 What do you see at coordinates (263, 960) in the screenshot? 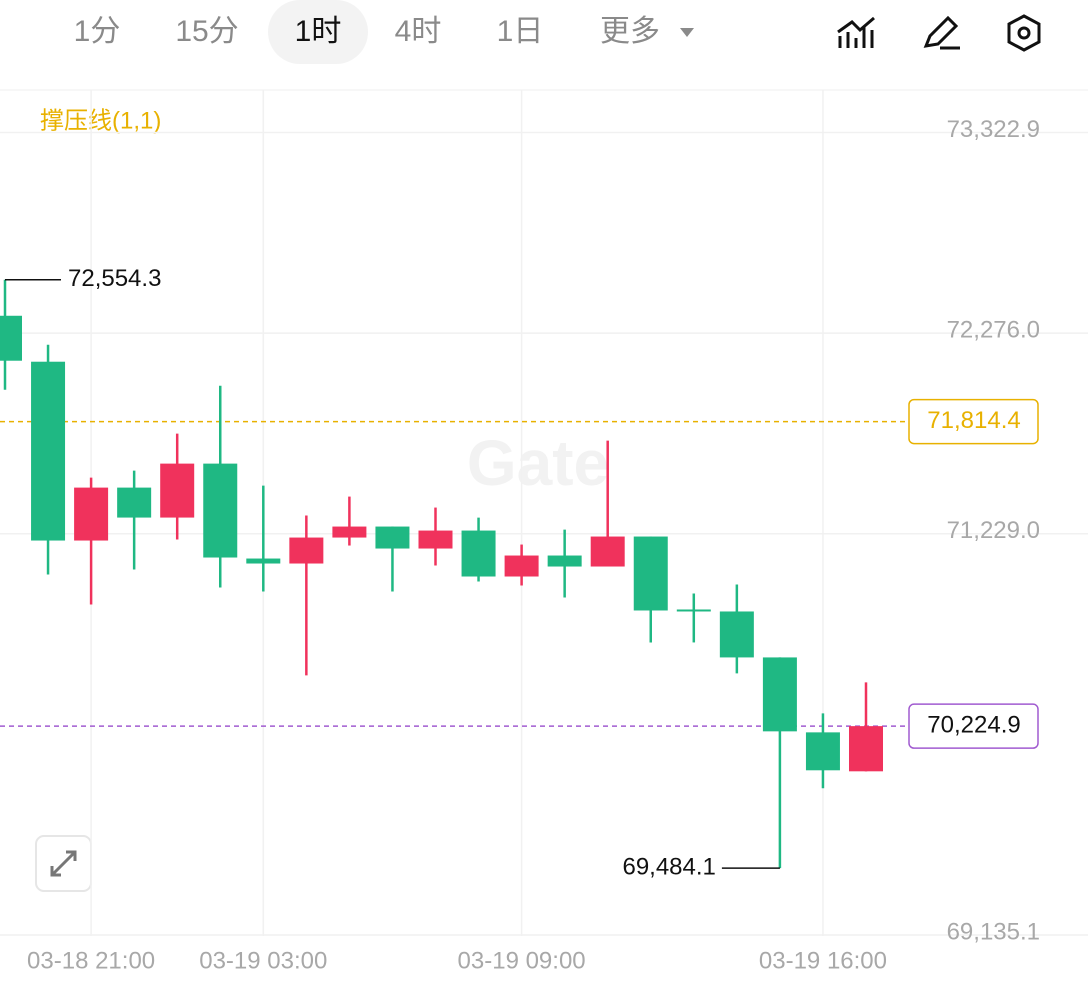
I see `x-tick-label: 03-19 03:00` at bounding box center [263, 960].